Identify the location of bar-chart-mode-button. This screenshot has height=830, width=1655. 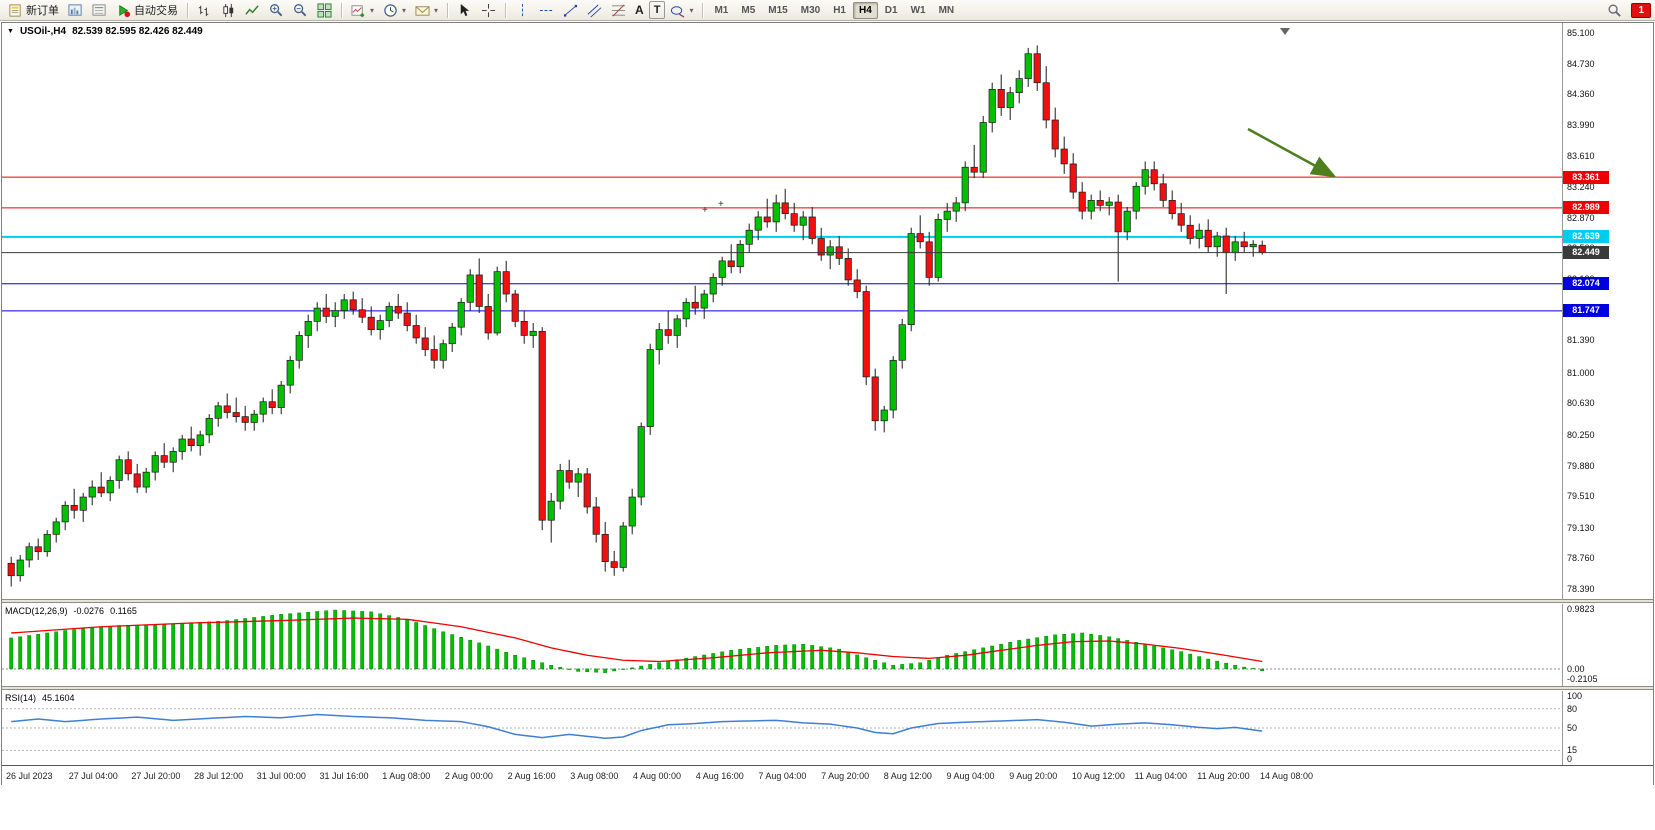
(204, 10).